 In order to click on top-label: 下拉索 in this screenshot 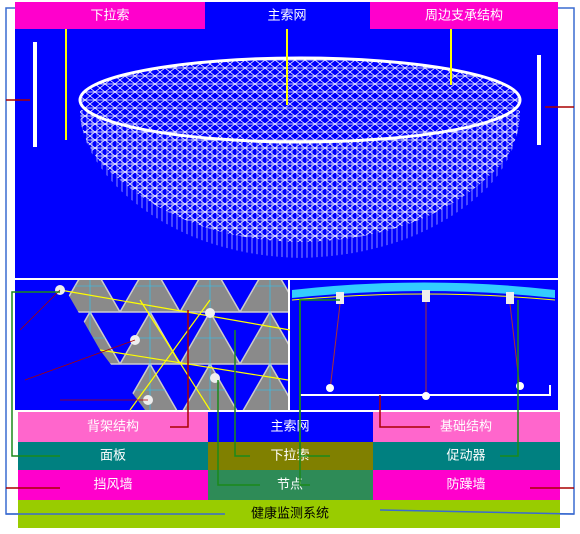, I will do `click(109, 16)`.